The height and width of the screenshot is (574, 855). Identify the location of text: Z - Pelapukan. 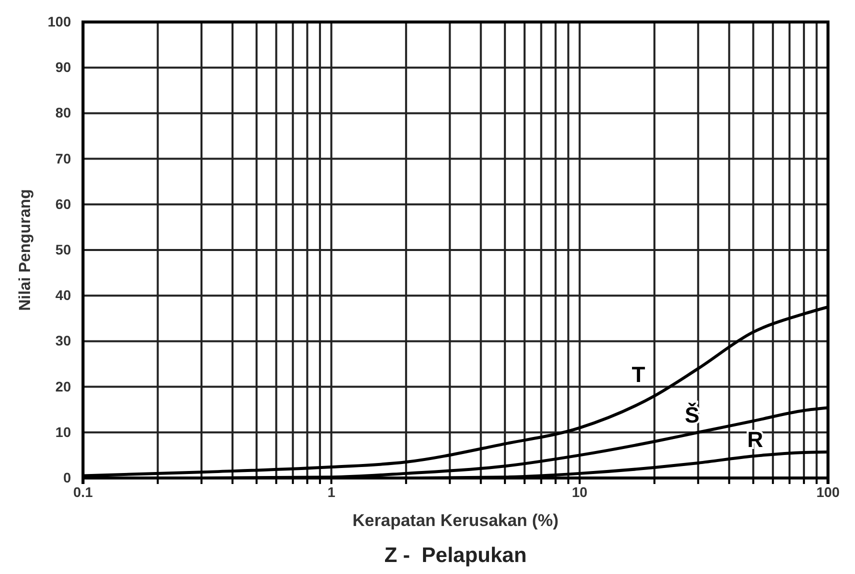
(455, 555).